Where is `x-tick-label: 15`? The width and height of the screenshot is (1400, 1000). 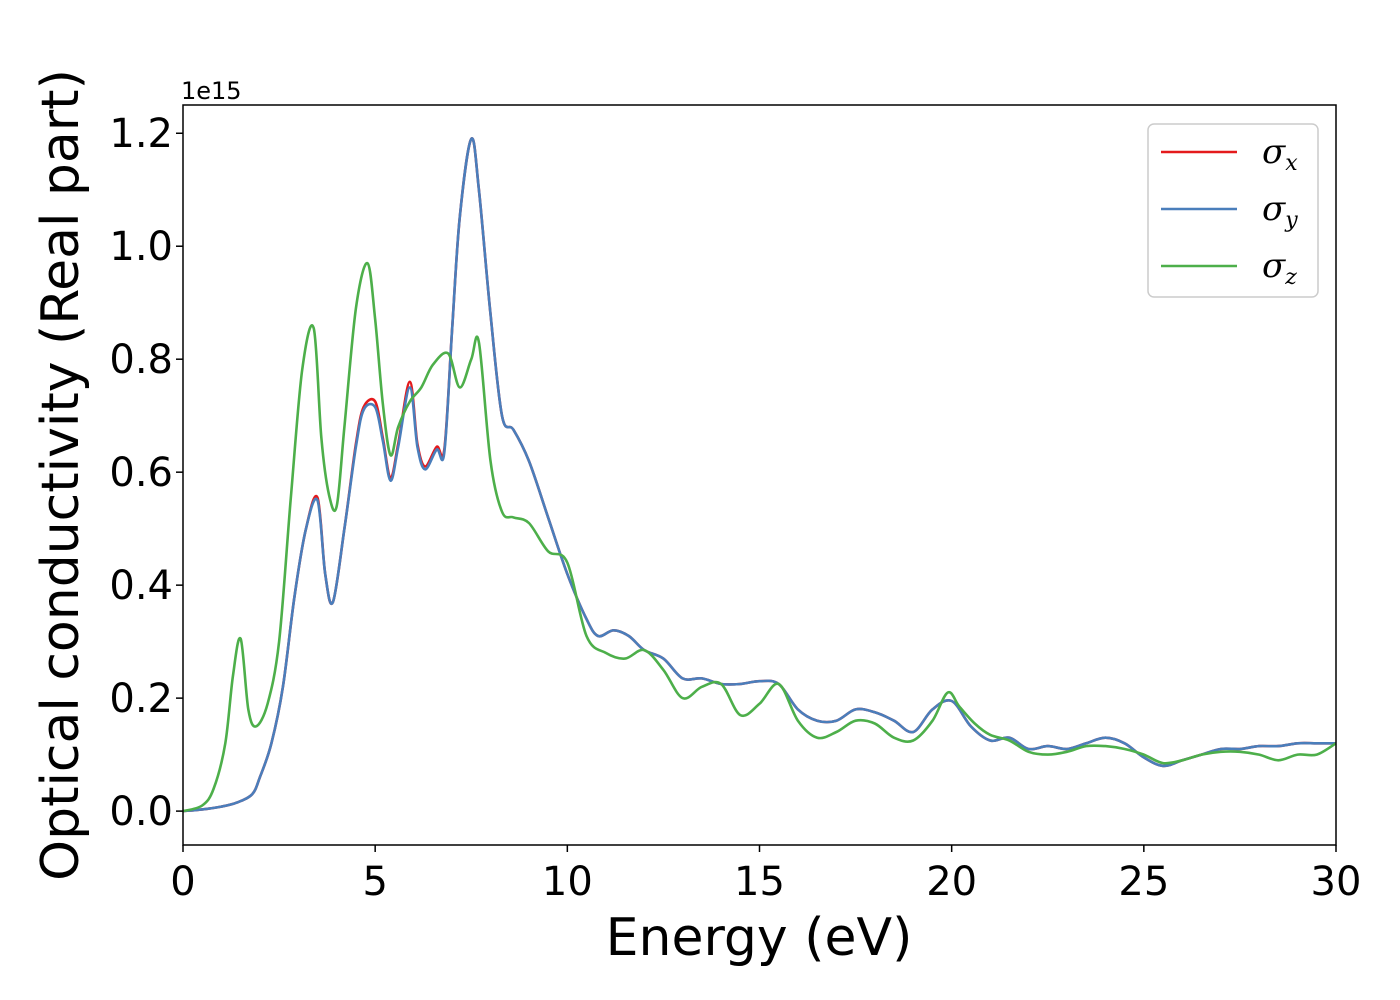 x-tick-label: 15 is located at coordinates (759, 882).